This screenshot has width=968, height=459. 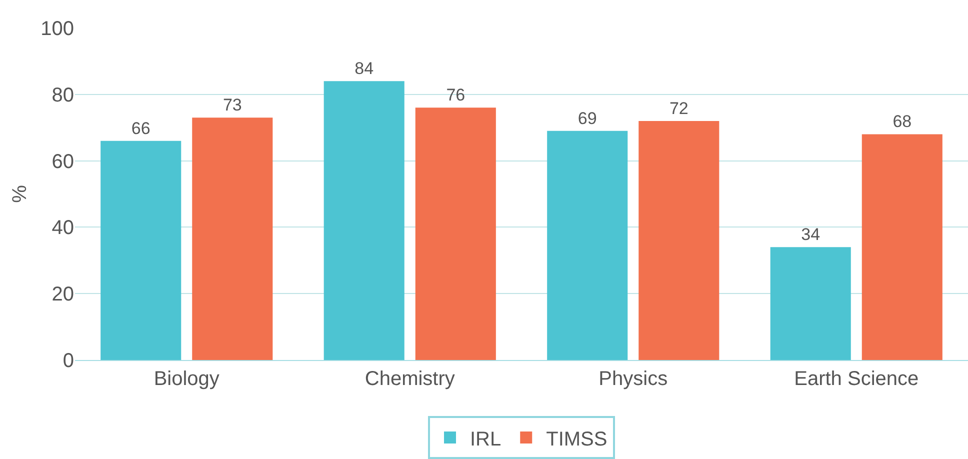 What do you see at coordinates (678, 108) in the screenshot?
I see `data-label: 72` at bounding box center [678, 108].